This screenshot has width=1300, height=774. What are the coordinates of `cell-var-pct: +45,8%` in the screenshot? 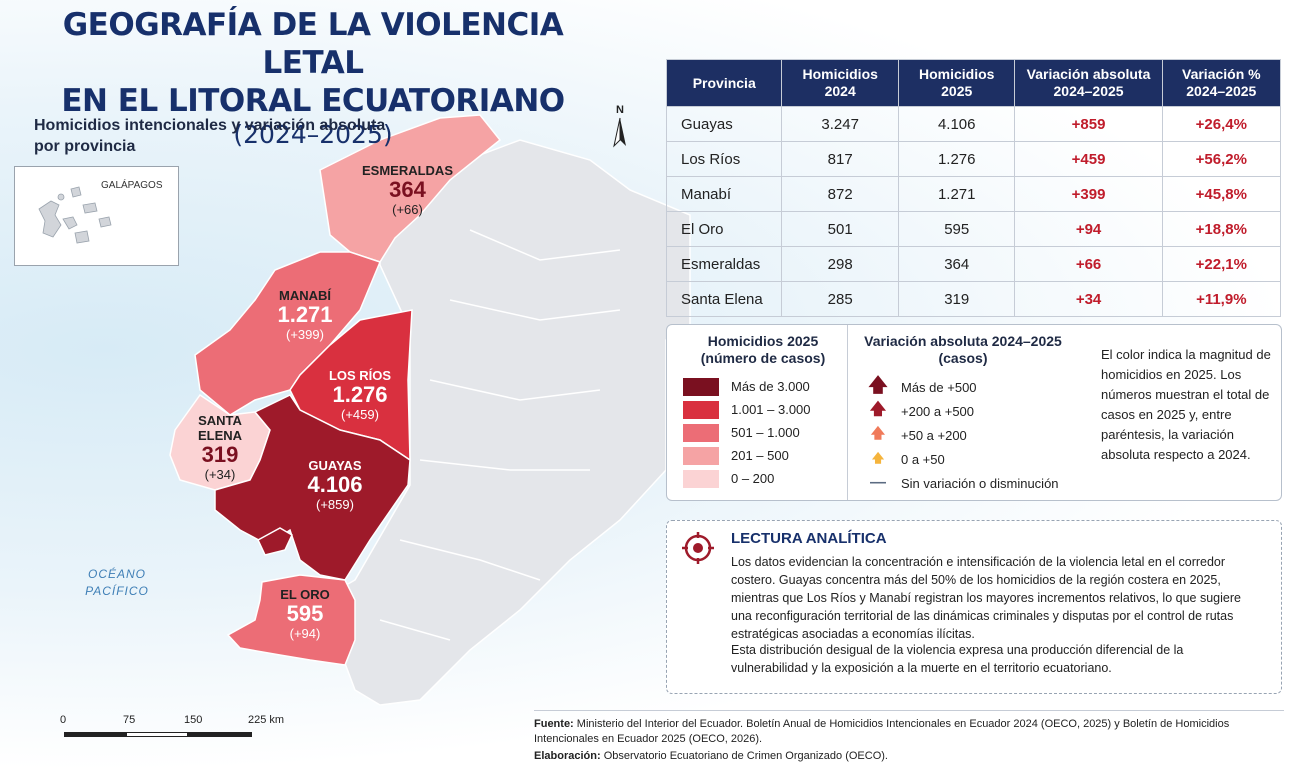 It's located at (1221, 194).